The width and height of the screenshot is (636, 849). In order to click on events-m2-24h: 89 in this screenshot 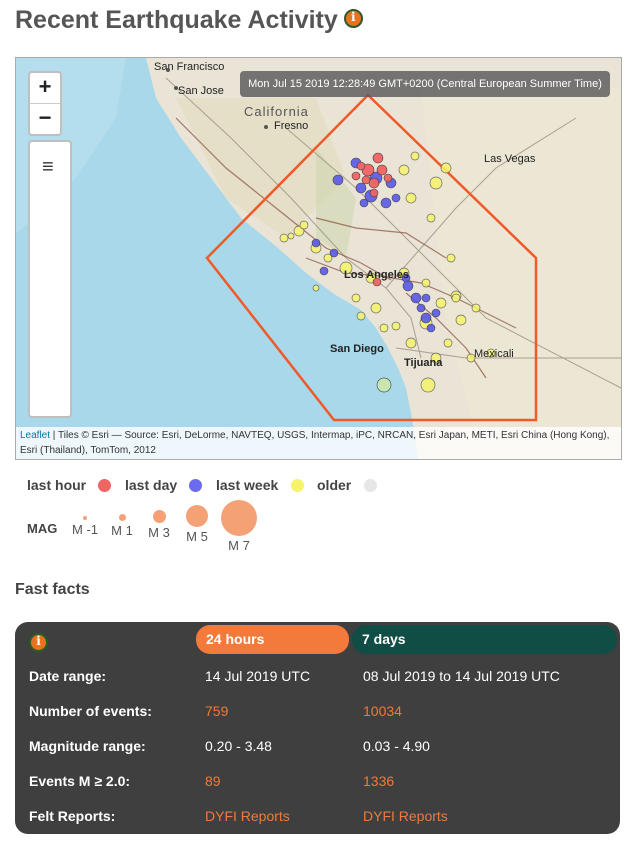, I will do `click(213, 781)`.